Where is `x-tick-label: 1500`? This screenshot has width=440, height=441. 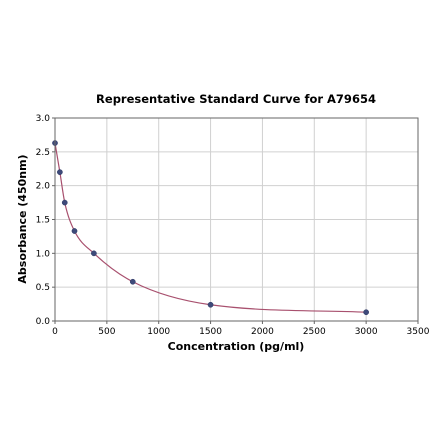
x-tick-label: 1500 is located at coordinates (210, 332).